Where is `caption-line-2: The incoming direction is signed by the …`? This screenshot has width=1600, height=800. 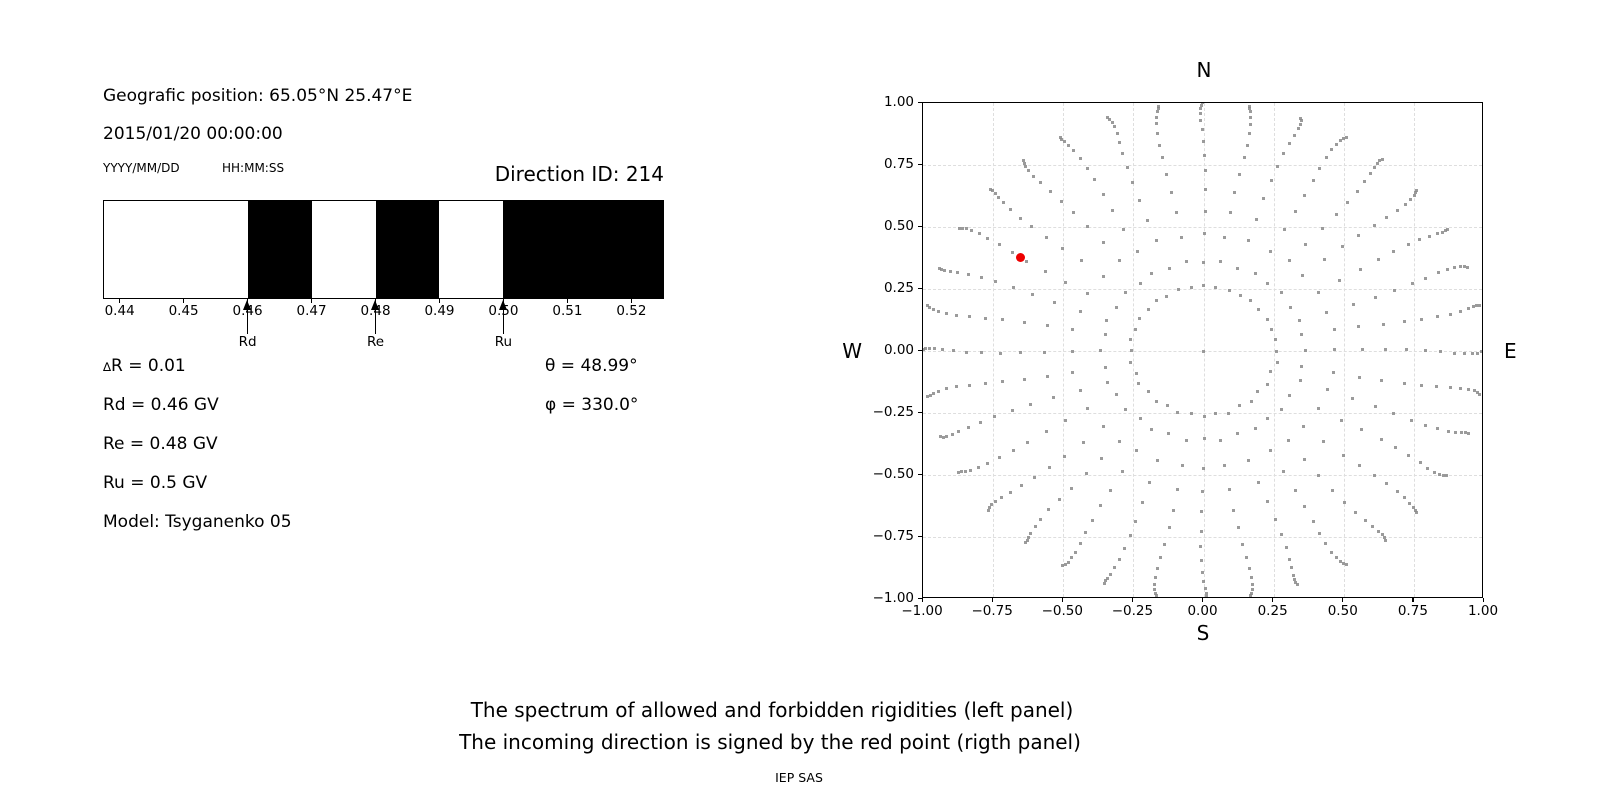
caption-line-2: The incoming direction is signed by the … is located at coordinates (770, 742).